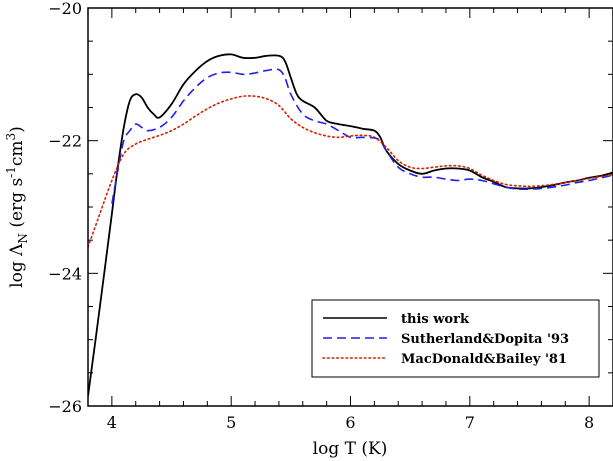 This screenshot has height=461, width=613. I want to click on y-tick-label: −24, so click(65, 273).